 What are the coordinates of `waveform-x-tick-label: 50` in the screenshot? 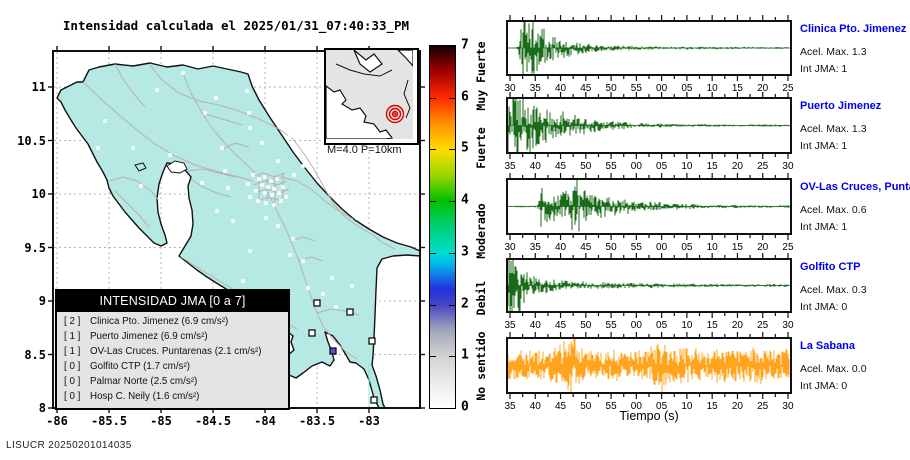 It's located at (586, 325).